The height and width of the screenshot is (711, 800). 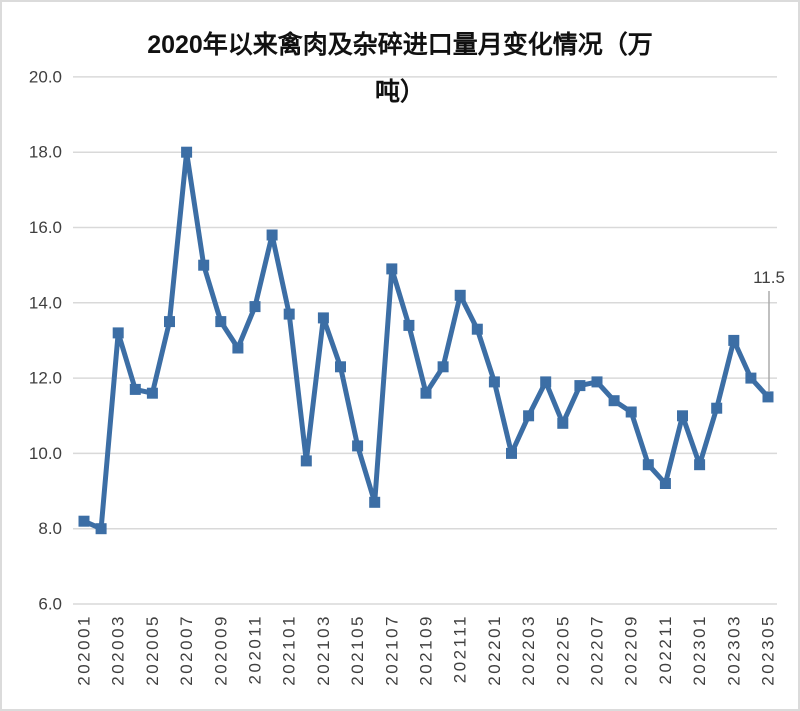 I want to click on x-axis-tick-label: 202201, so click(x=494, y=650).